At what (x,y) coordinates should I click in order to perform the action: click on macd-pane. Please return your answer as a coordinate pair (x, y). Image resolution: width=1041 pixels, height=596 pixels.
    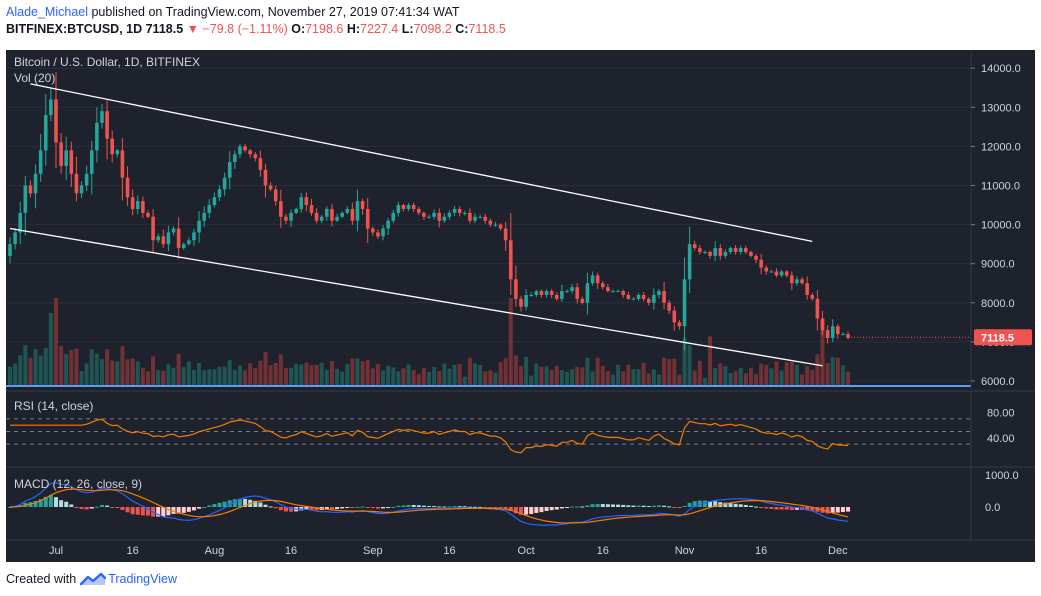
    Looking at the image, I should click on (429, 504).